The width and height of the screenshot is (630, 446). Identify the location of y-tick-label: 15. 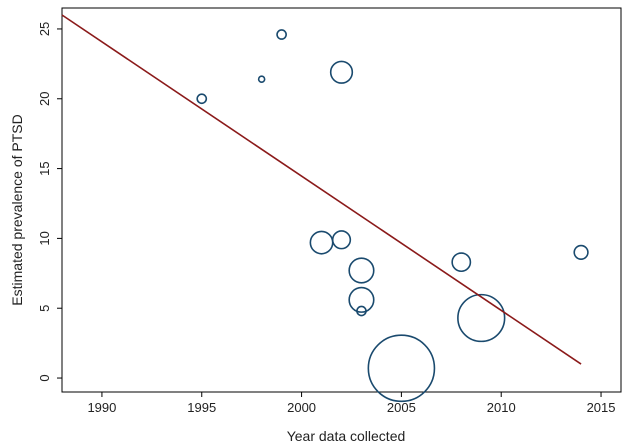
(44, 168).